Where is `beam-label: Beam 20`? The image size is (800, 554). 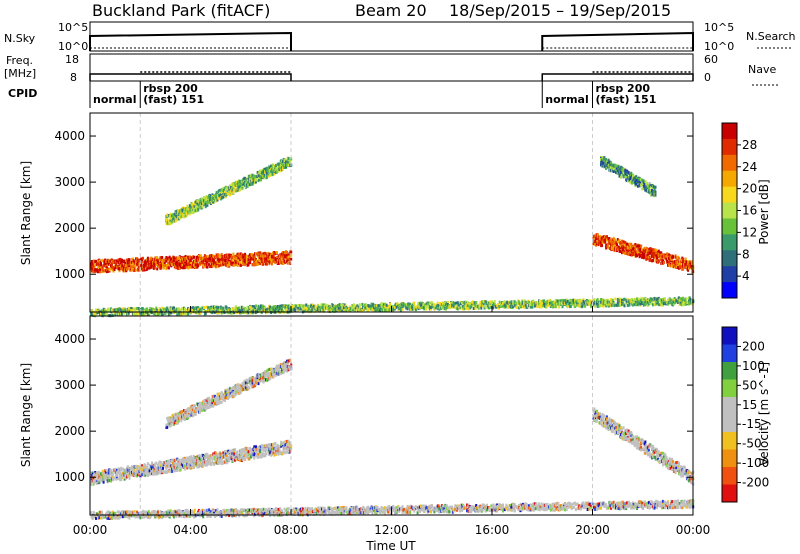 beam-label: Beam 20 is located at coordinates (391, 10).